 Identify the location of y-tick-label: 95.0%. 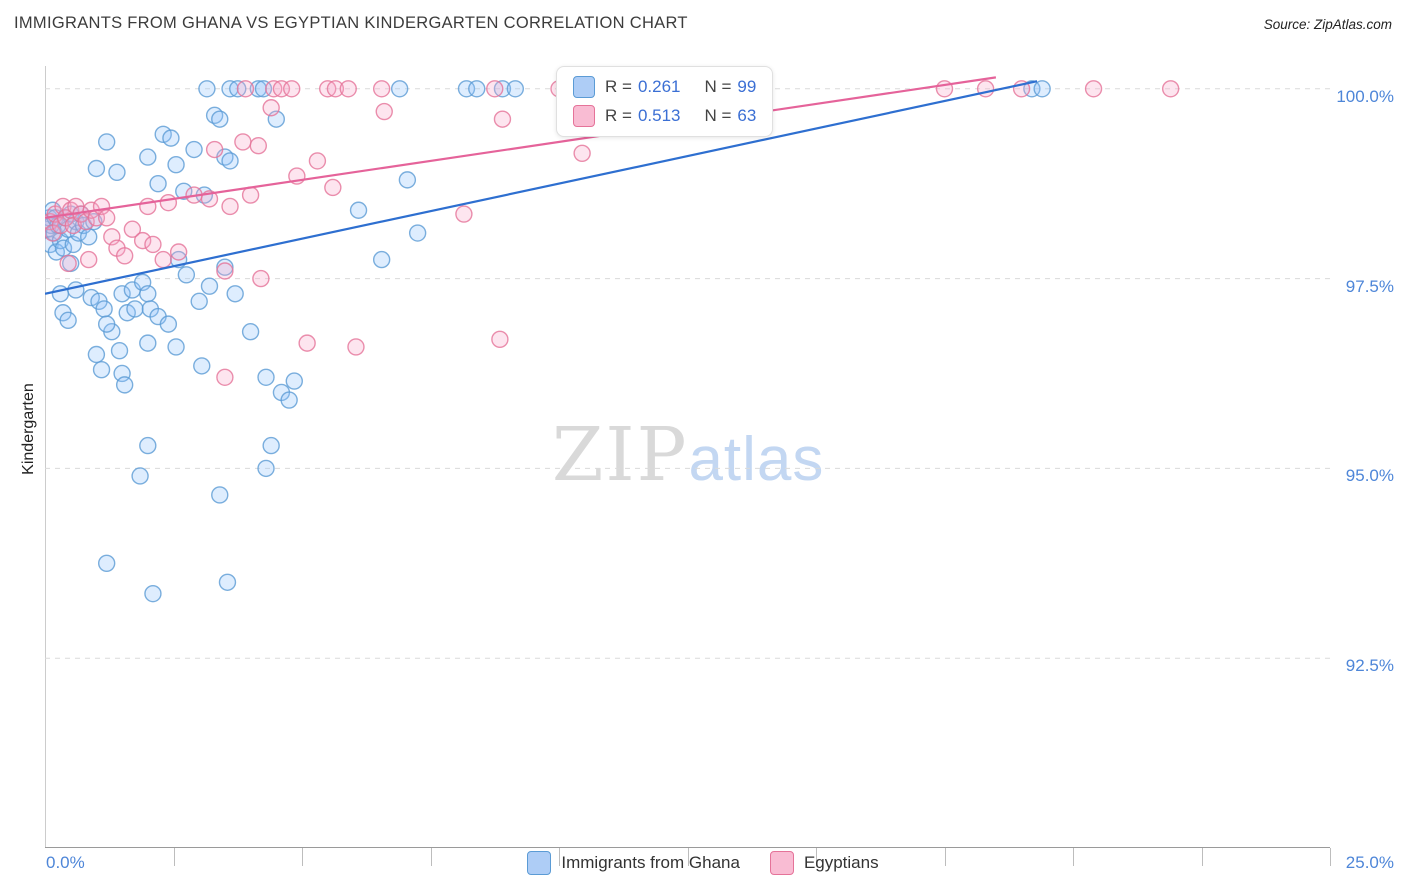
(1369, 476).